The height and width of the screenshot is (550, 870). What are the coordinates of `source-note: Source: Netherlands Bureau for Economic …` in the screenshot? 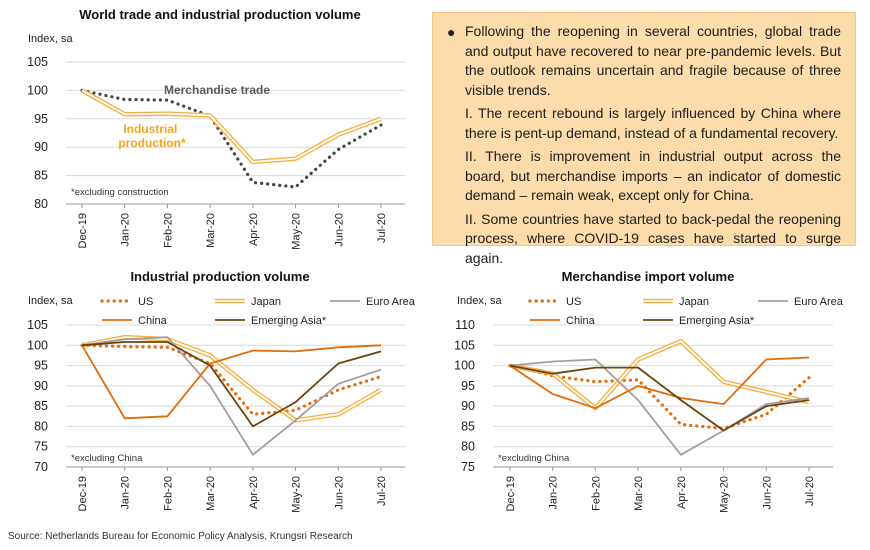 It's located at (180, 536).